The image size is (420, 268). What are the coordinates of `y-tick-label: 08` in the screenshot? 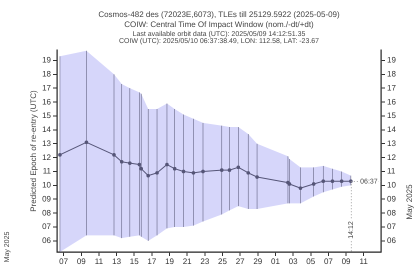 It's located at (47, 213).